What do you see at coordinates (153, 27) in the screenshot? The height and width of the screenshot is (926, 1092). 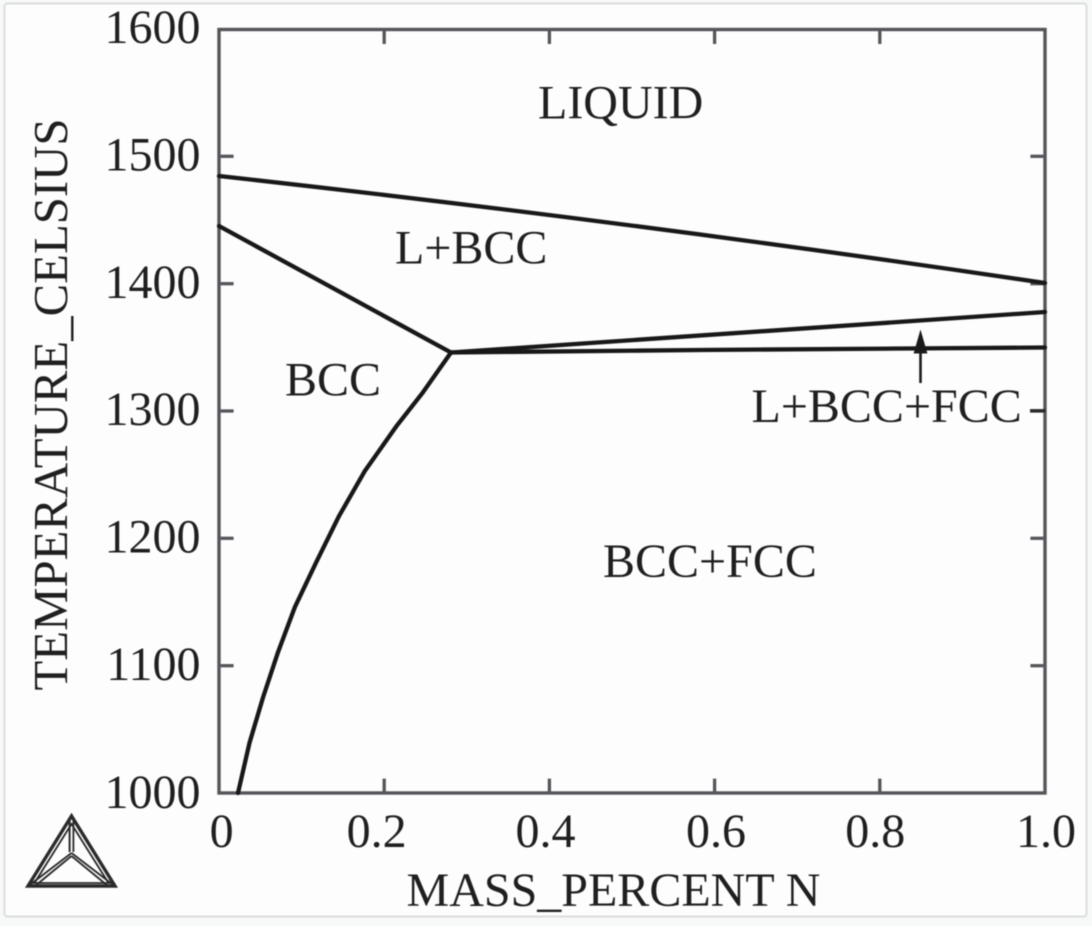 I see `svg-text: 1600` at bounding box center [153, 27].